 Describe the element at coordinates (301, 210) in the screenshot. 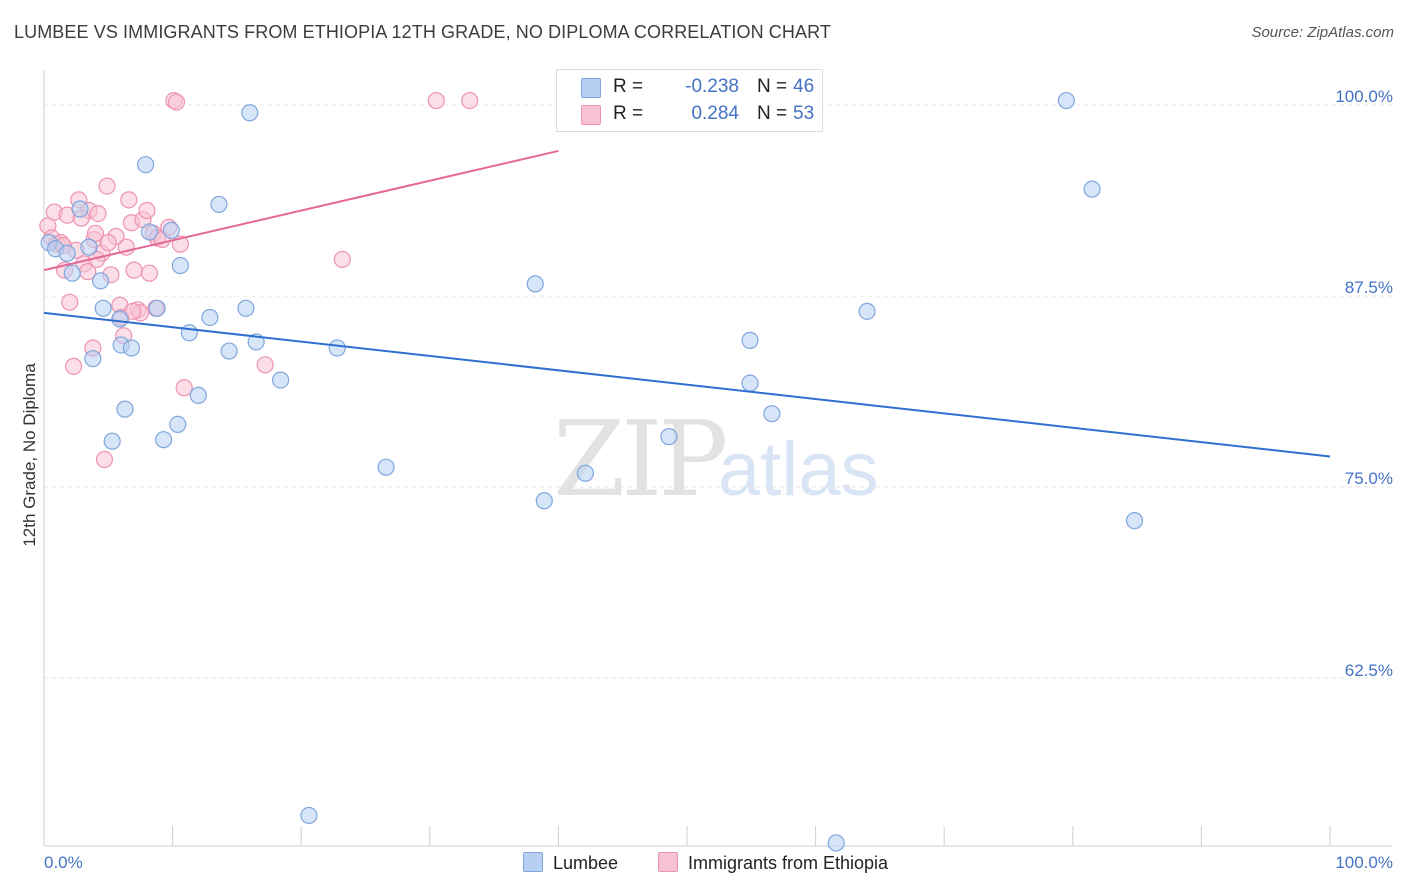

I see `ethiopia-trend-line` at that location.